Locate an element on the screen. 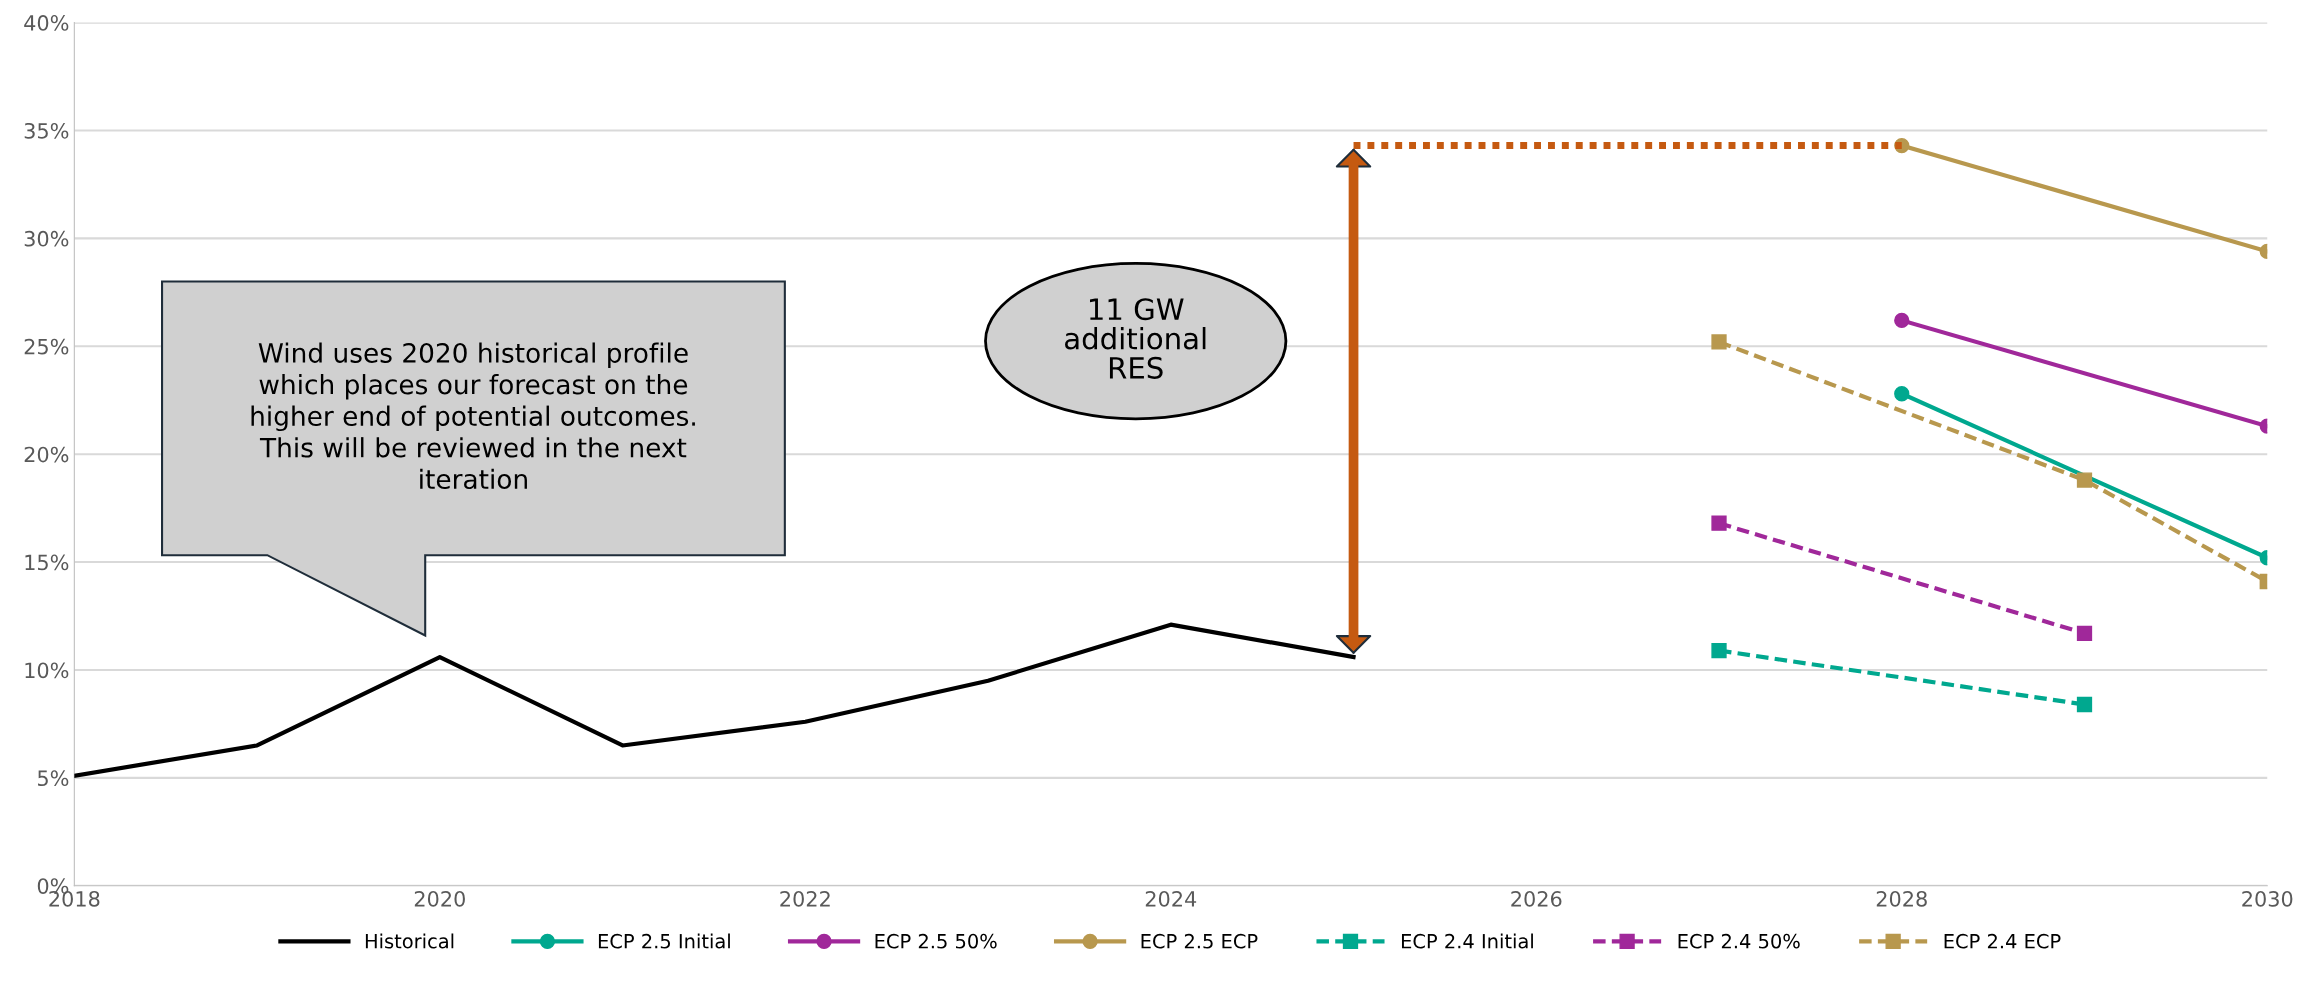 The height and width of the screenshot is (982, 2323). y-tick-label: 40% is located at coordinates (46, 23).